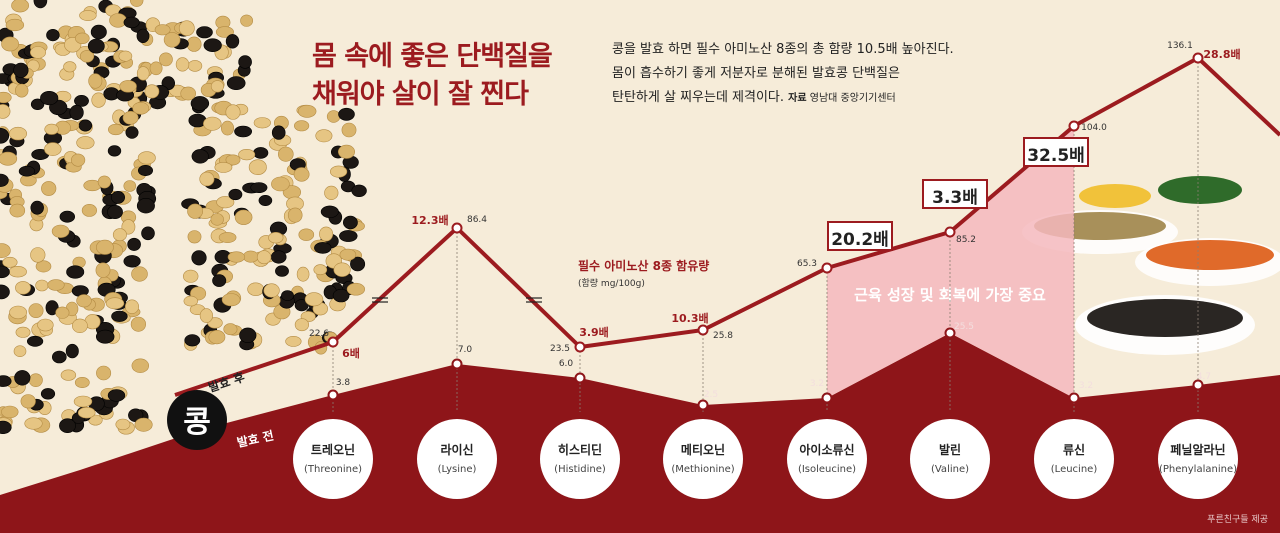 Image resolution: width=1280 pixels, height=533 pixels. I want to click on category-label-en: (Histidine), so click(580, 469).